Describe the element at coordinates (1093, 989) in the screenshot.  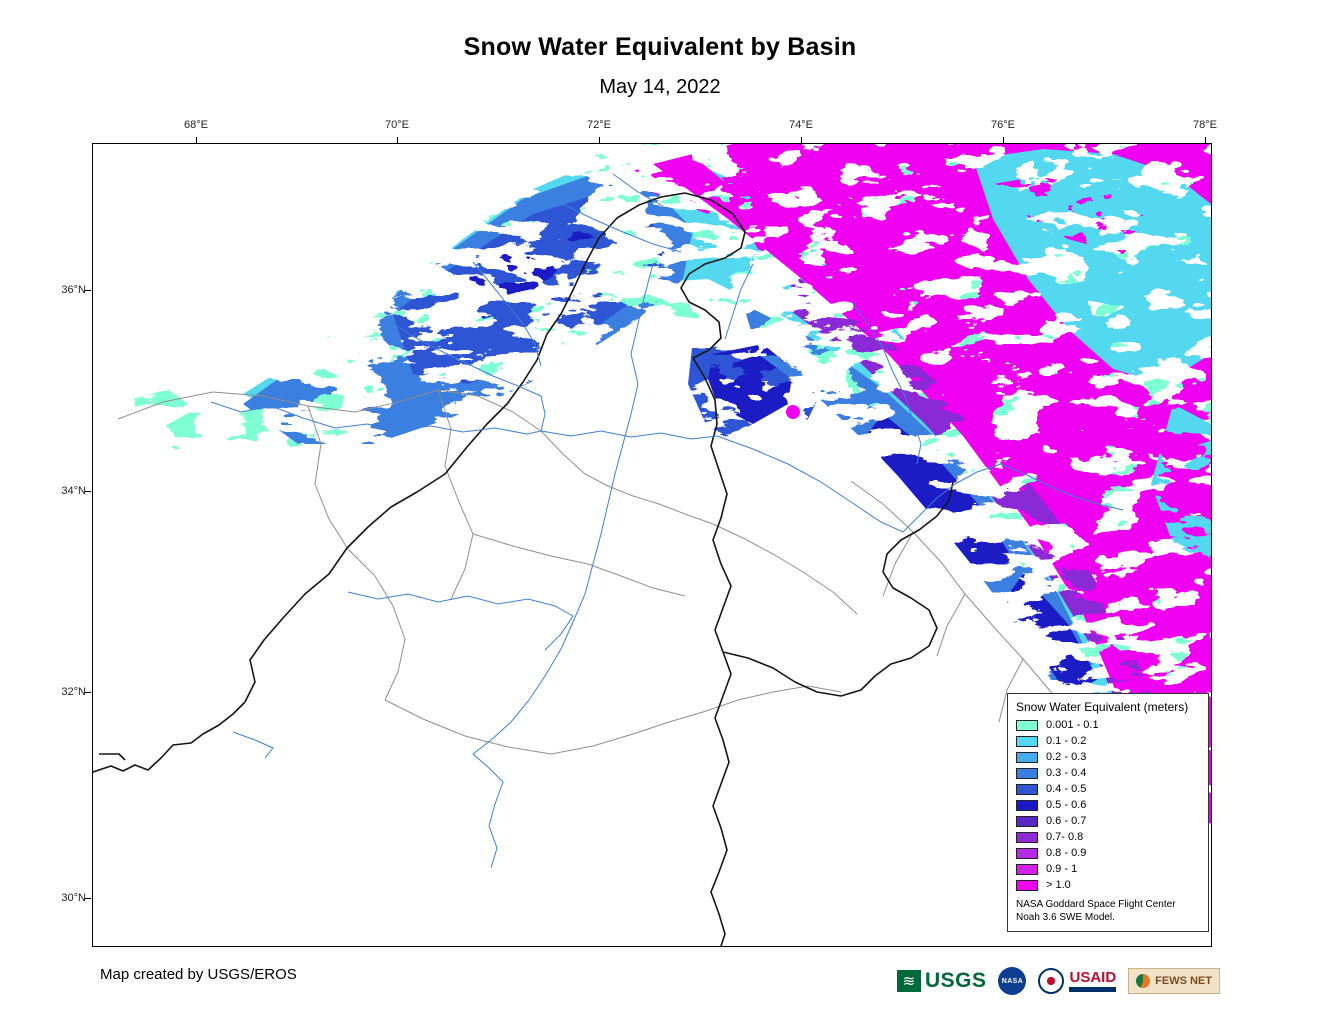
I see `usaid-bar-icon` at that location.